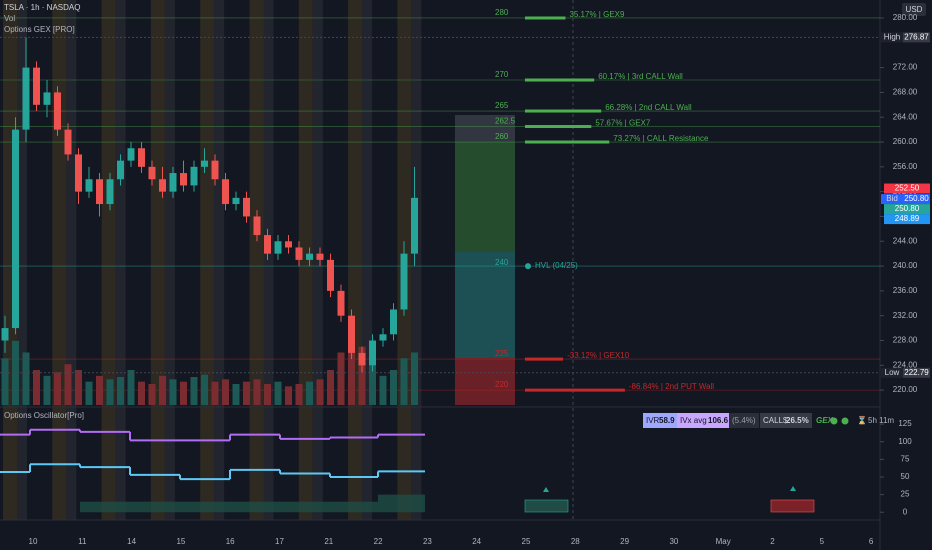  Describe the element at coordinates (502, 262) in the screenshot. I see `hvl-strike: 240` at that location.